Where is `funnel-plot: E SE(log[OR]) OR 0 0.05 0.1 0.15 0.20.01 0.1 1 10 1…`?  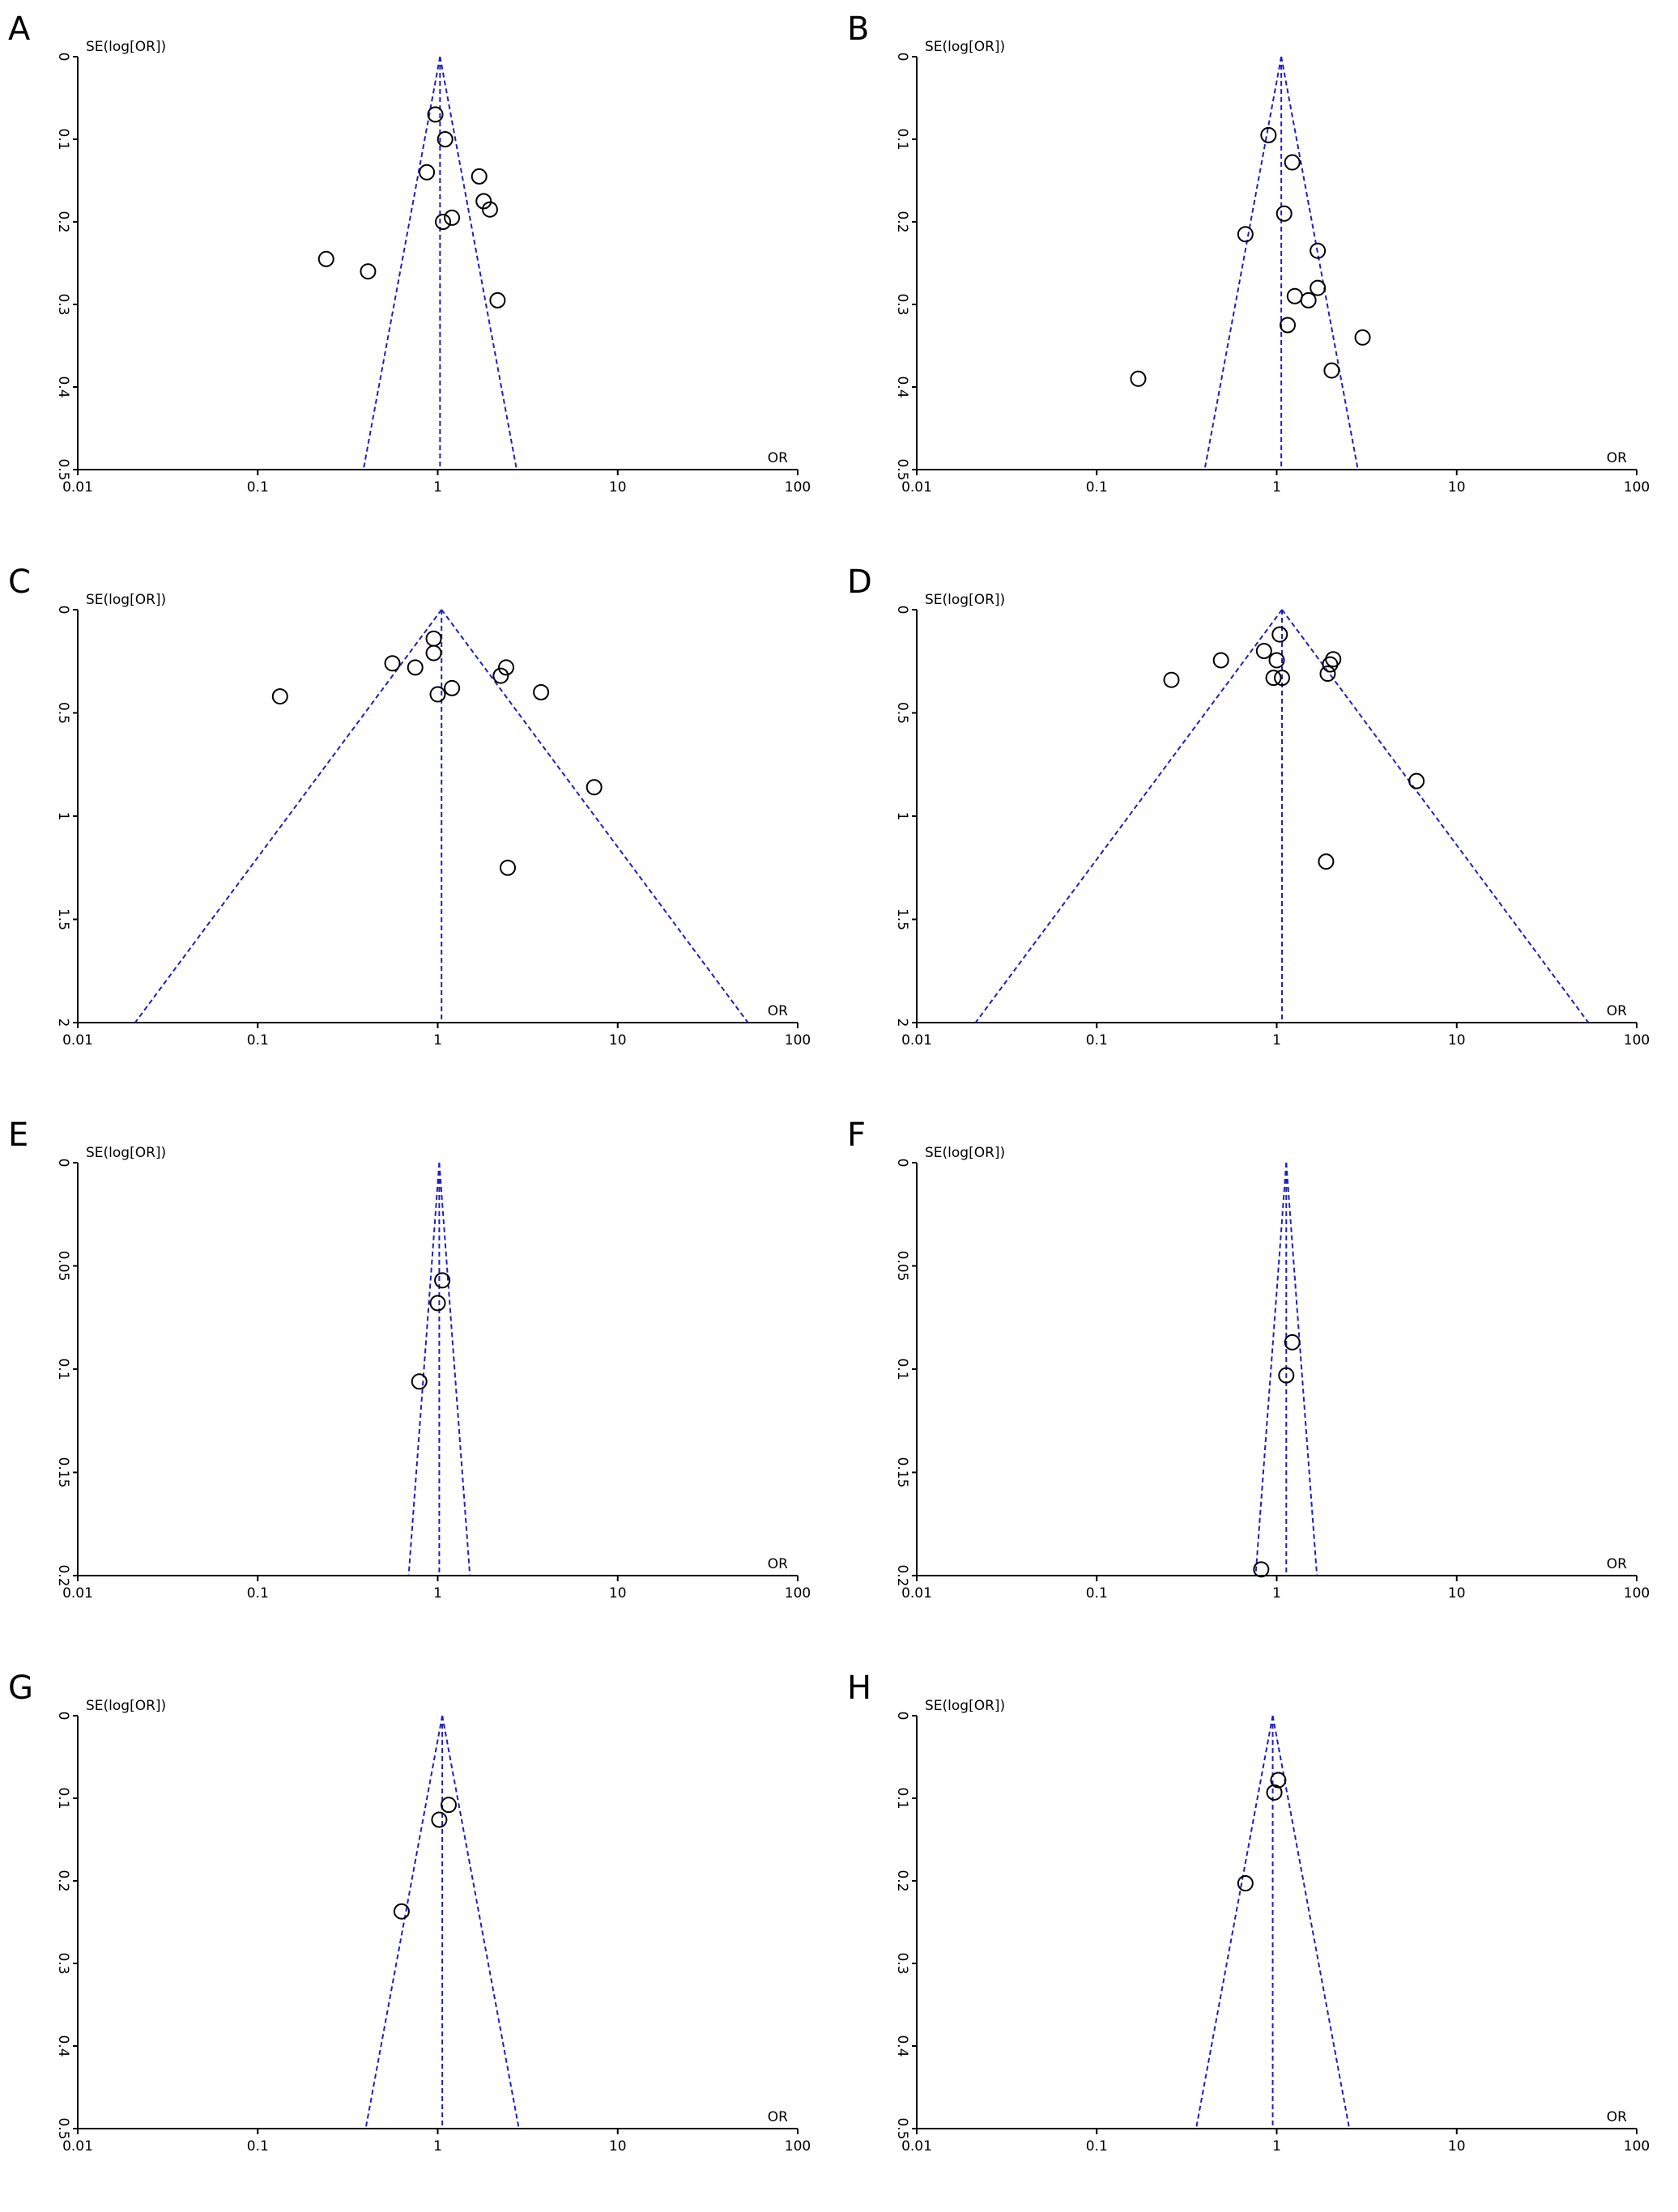
funnel-plot: E SE(log[OR]) OR 0 0.05 0.1 0.15 0.20.01 0.1 1 10 1… is located at coordinates (409, 1360).